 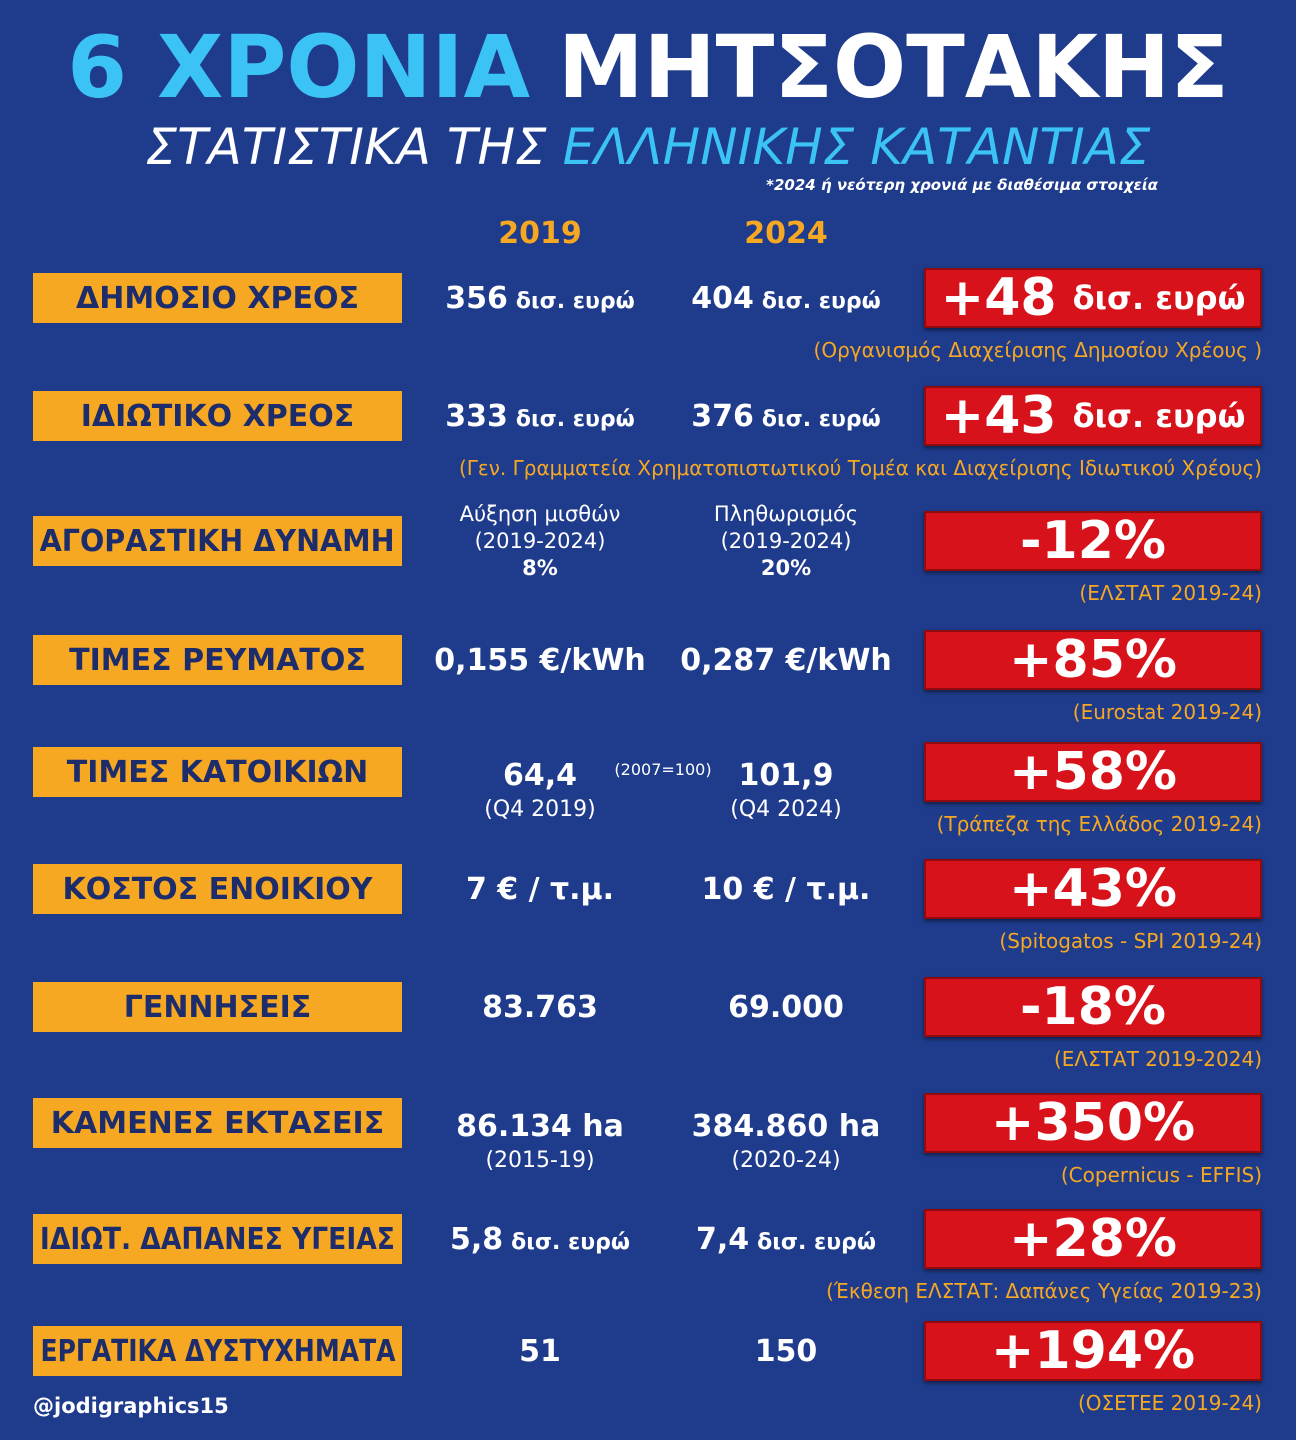 I want to click on value-cell: 356 δισ. ευρώ, so click(x=540, y=298).